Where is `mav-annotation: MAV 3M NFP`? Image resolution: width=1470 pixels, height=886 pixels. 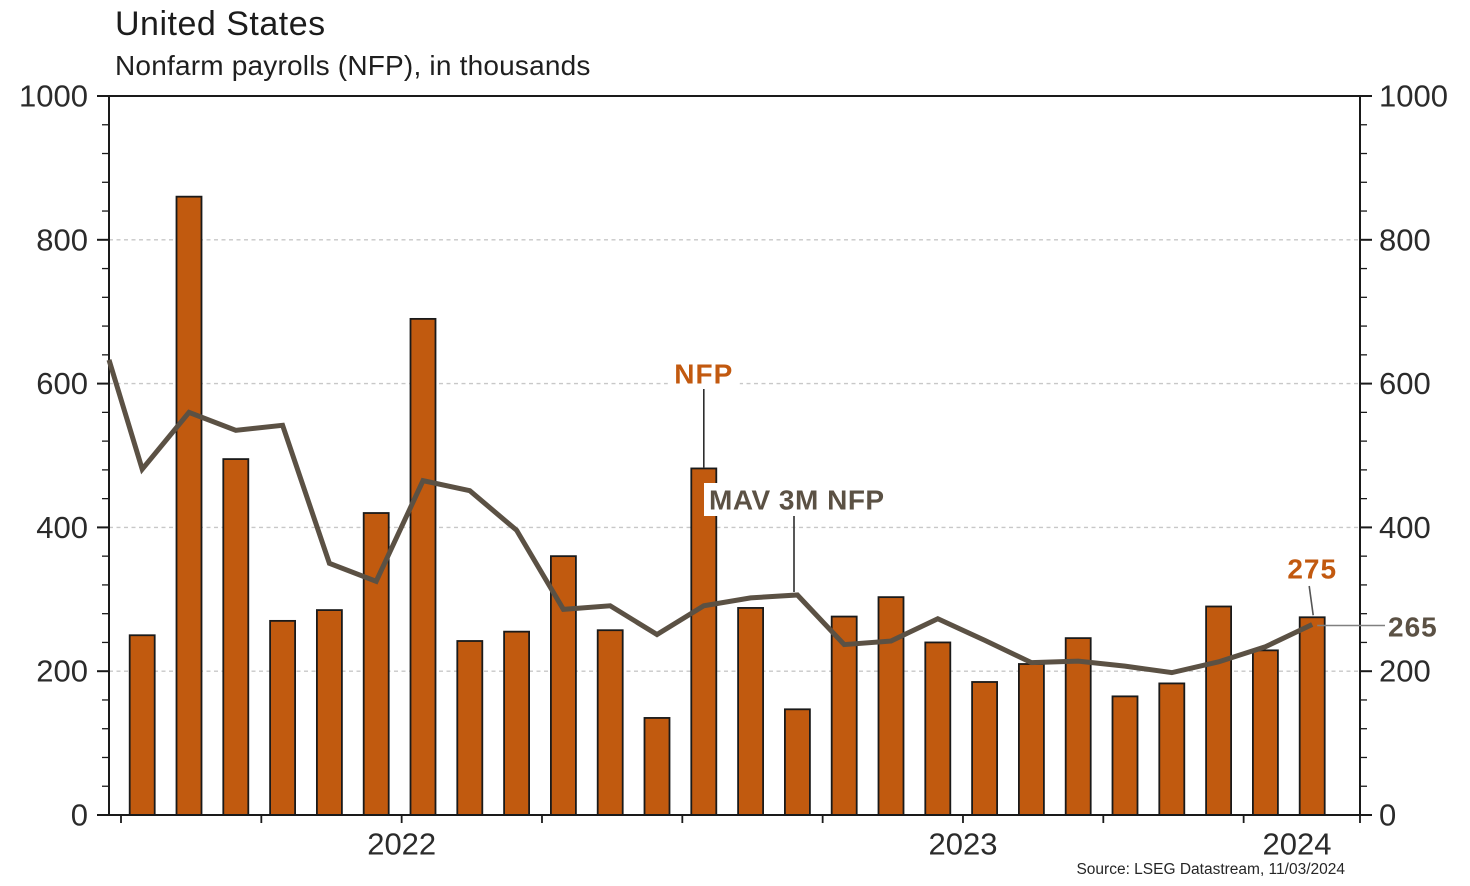 mav-annotation: MAV 3M NFP is located at coordinates (797, 500).